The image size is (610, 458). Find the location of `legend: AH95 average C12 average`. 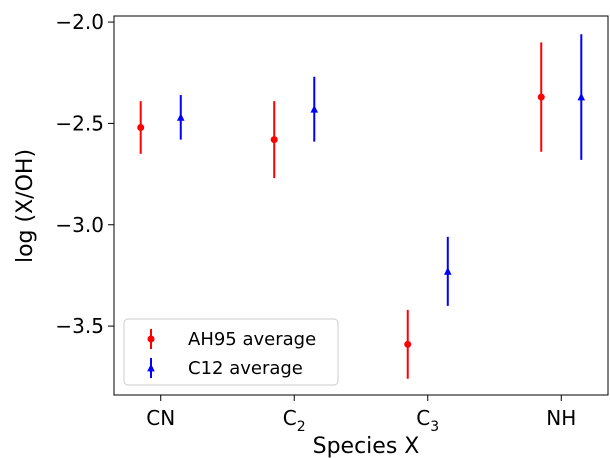

legend: AH95 average C12 average is located at coordinates (231, 352).